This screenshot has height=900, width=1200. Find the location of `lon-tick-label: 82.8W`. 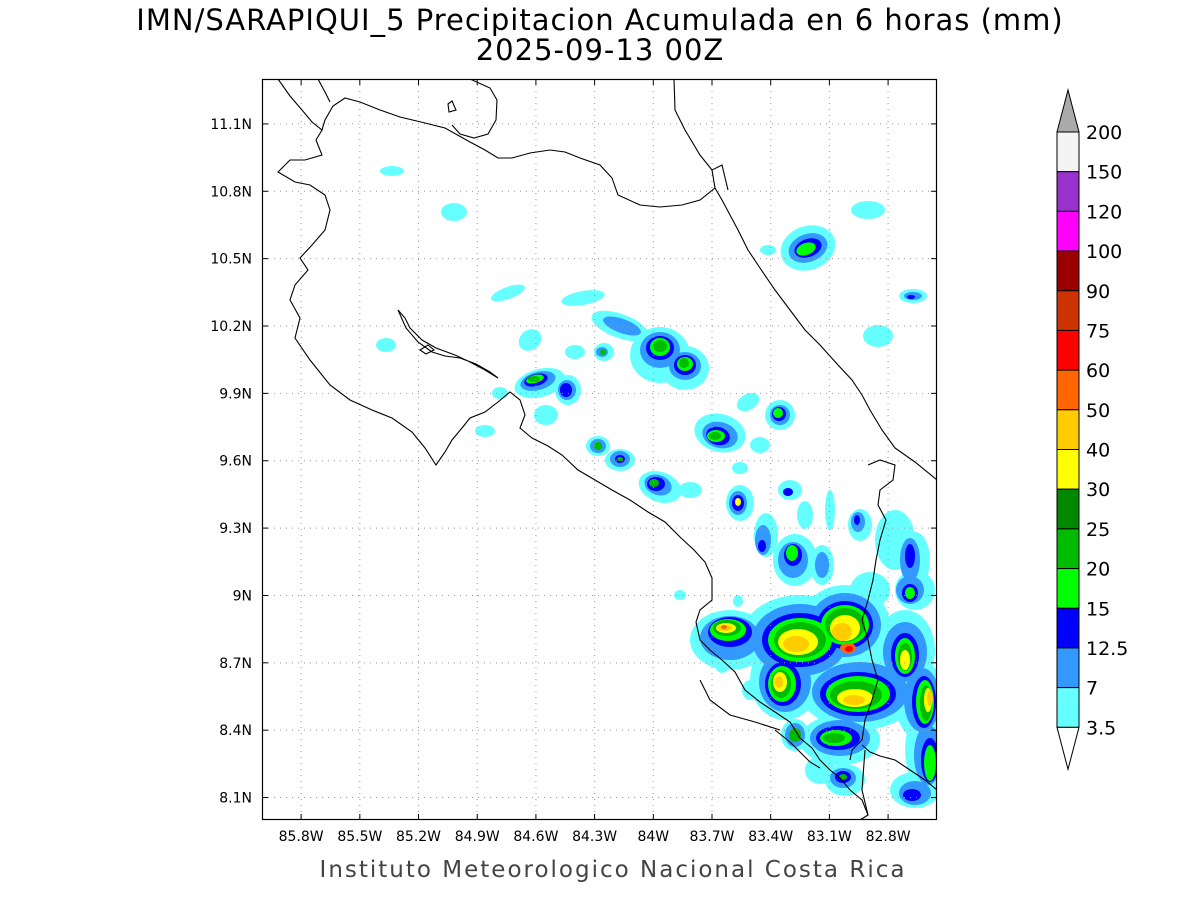

lon-tick-label: 82.8W is located at coordinates (888, 837).